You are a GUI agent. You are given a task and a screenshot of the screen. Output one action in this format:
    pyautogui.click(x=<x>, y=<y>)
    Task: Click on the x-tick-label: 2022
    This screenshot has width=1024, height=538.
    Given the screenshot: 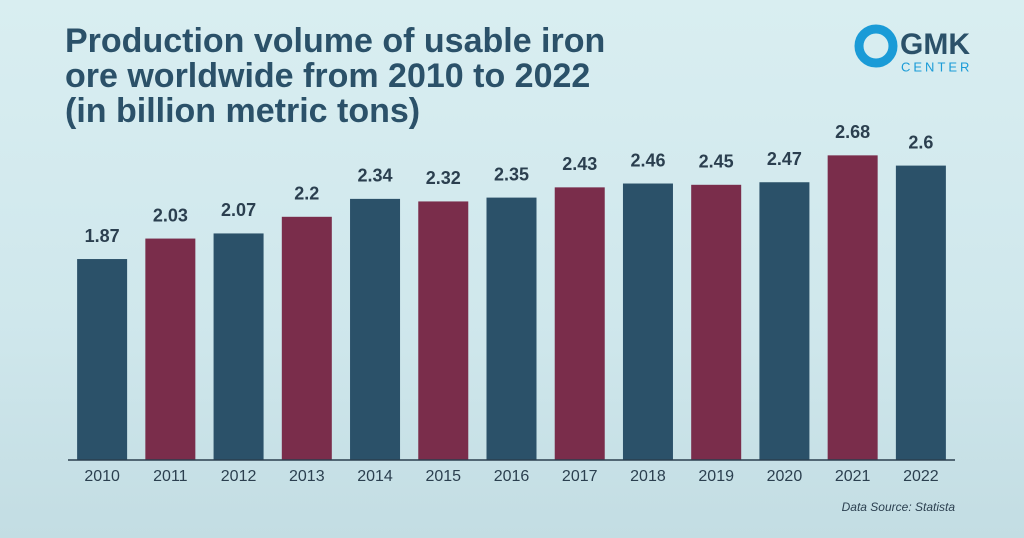 What is the action you would take?
    pyautogui.click(x=921, y=476)
    